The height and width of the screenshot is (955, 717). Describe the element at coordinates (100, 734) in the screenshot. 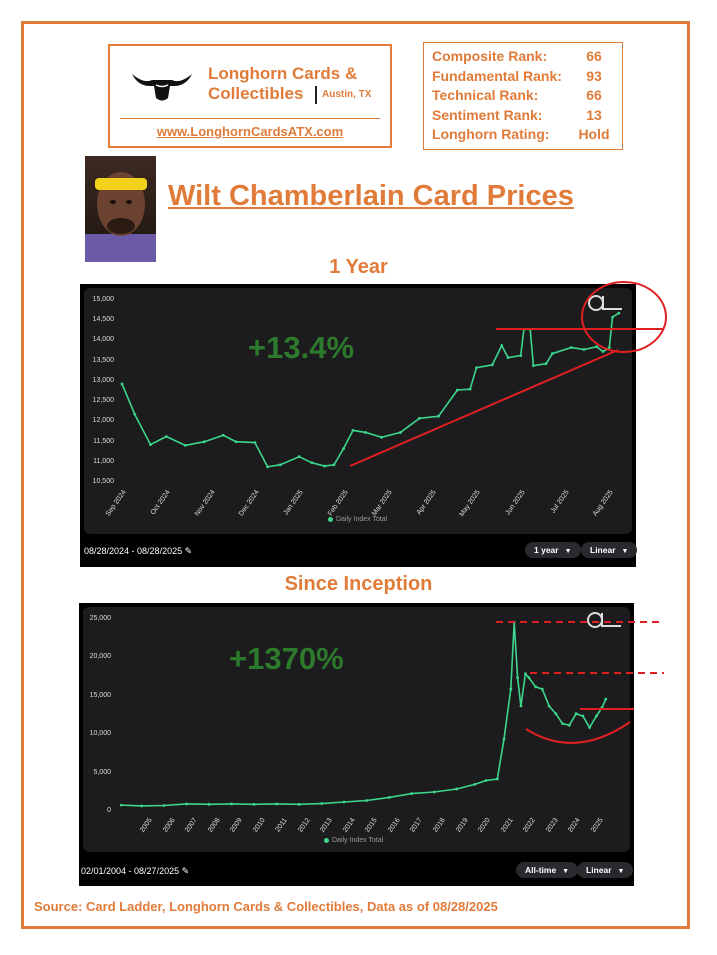

I see `chart-y-tick-label: 10,000` at that location.